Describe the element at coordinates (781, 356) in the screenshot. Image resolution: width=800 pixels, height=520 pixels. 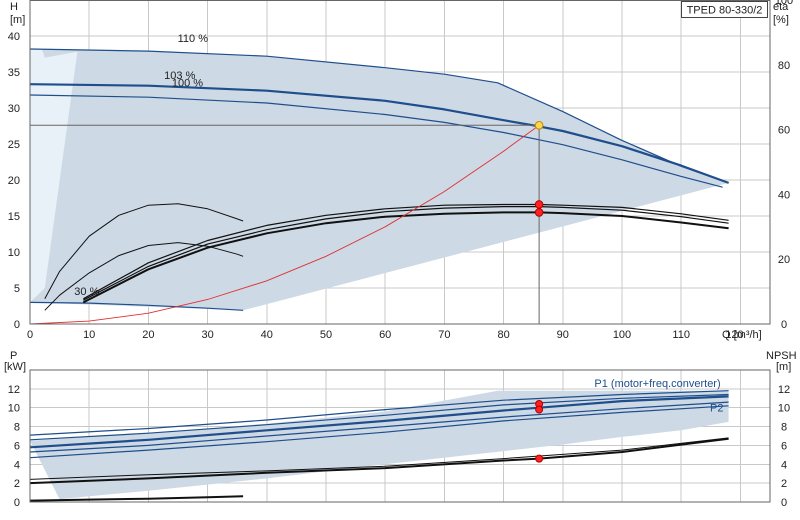
I see `y2-axis-label: NPSH` at that location.